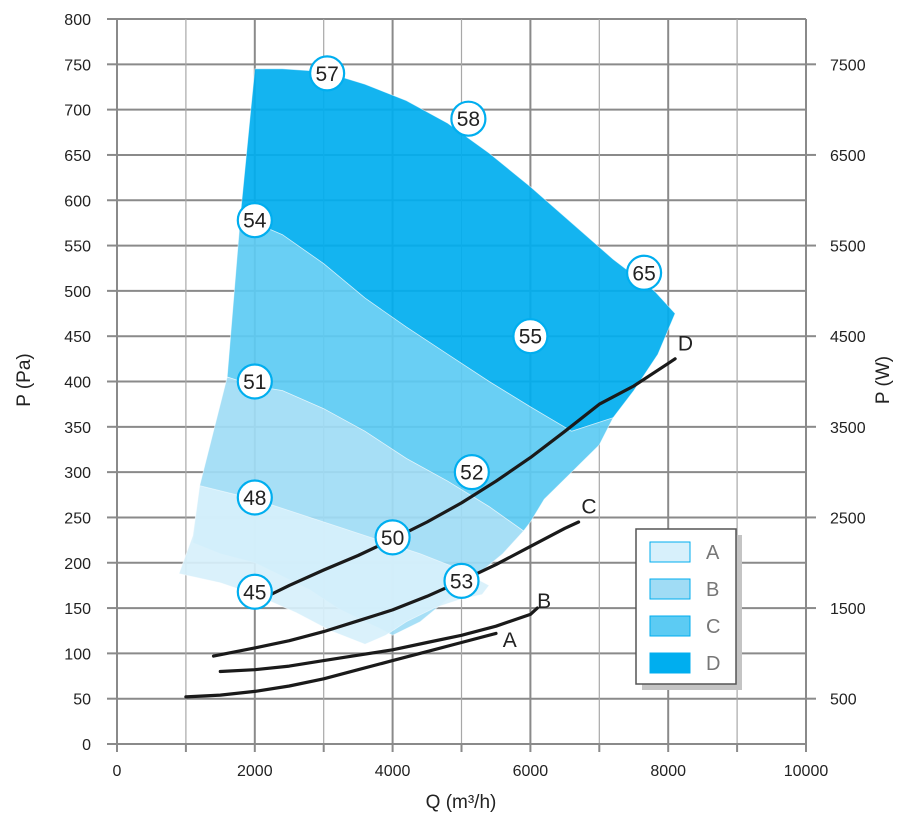 The width and height of the screenshot is (907, 821). I want to click on y-axis-label: P (Pa), so click(24, 380).